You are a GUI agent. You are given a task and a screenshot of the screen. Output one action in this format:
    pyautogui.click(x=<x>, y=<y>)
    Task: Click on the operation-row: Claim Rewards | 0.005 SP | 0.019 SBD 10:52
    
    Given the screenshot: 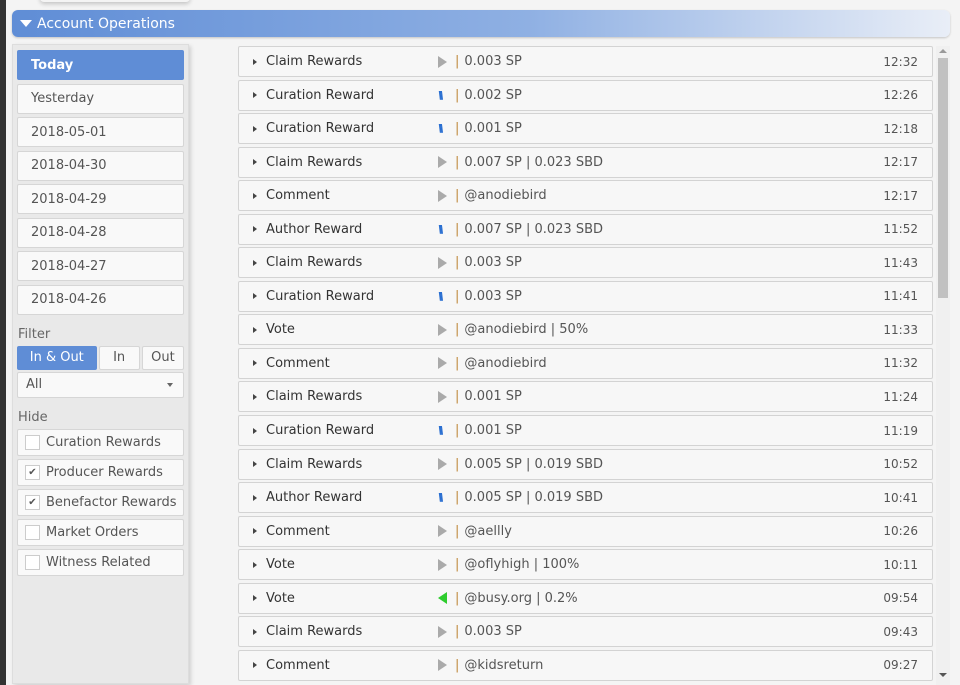 What is the action you would take?
    pyautogui.click(x=585, y=464)
    